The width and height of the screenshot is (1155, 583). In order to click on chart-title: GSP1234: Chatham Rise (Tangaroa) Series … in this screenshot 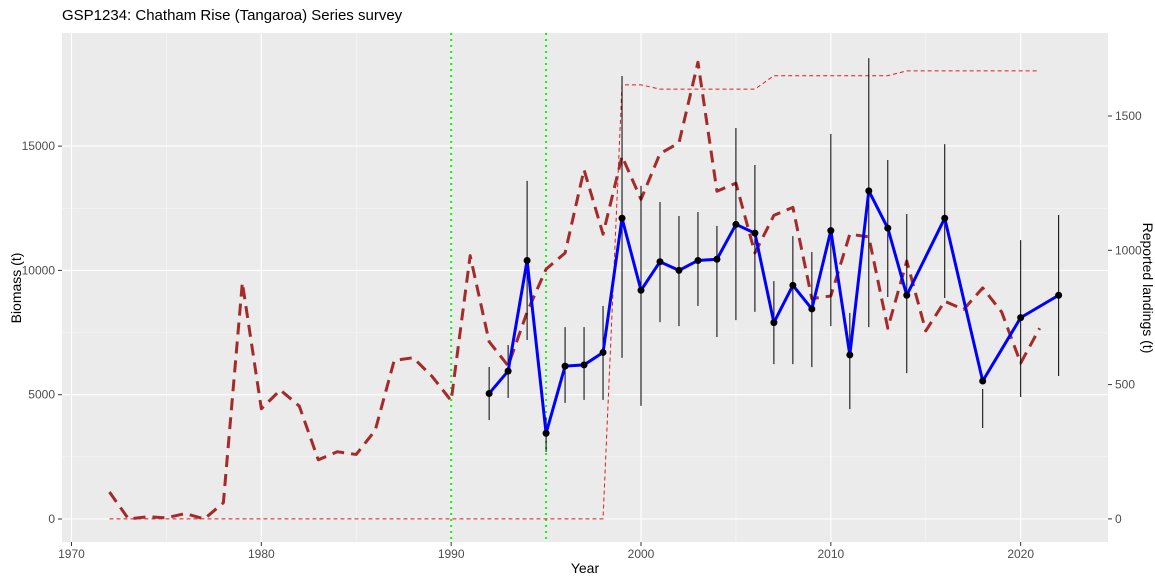, I will do `click(232, 15)`.